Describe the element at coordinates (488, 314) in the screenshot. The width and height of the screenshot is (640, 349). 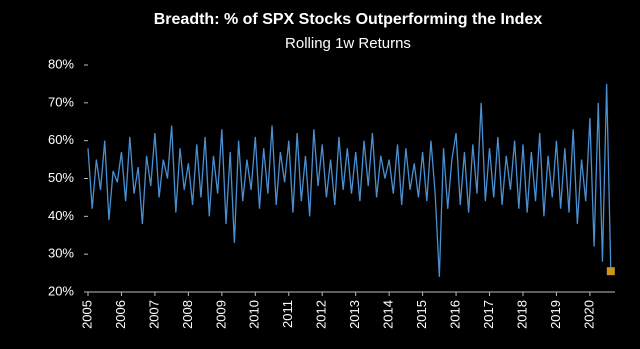
I see `x-tick-label: 2017` at that location.